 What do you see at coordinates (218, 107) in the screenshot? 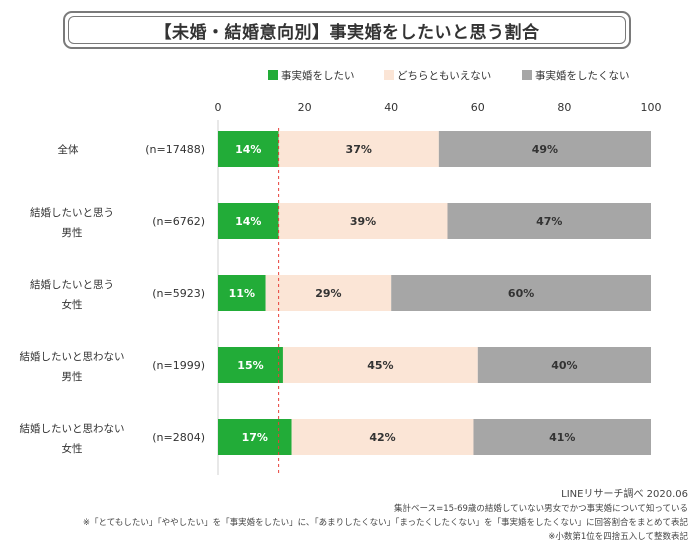
I see `x-tick-label-0: 0` at bounding box center [218, 107].